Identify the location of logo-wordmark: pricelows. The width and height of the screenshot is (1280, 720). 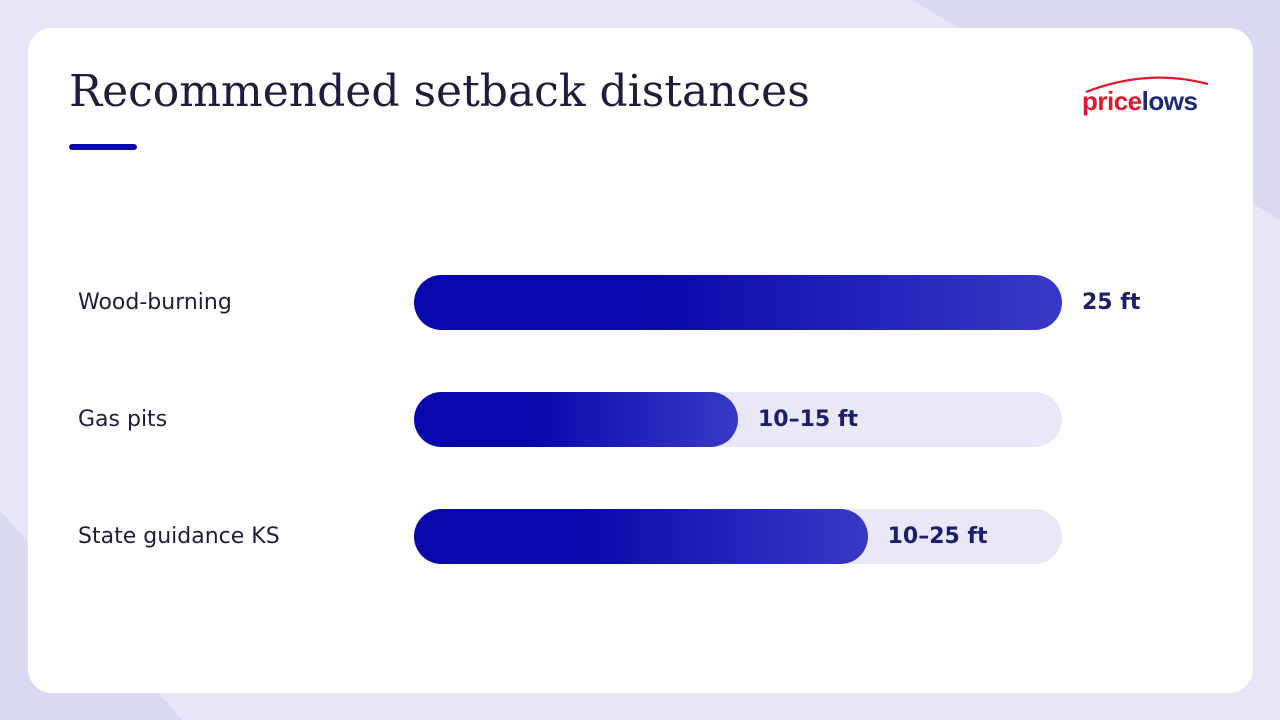
(1139, 101).